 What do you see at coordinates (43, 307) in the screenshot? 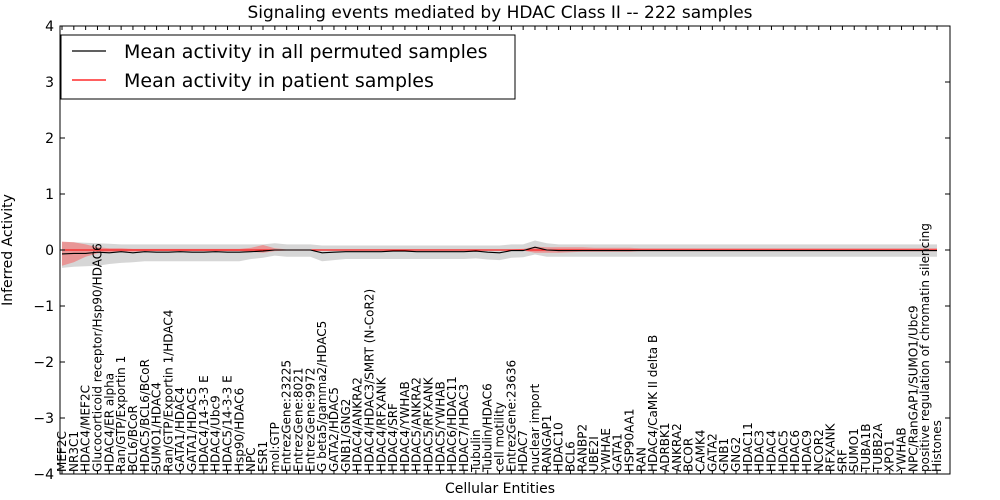
I see `y-tick-label: −1` at bounding box center [43, 307].